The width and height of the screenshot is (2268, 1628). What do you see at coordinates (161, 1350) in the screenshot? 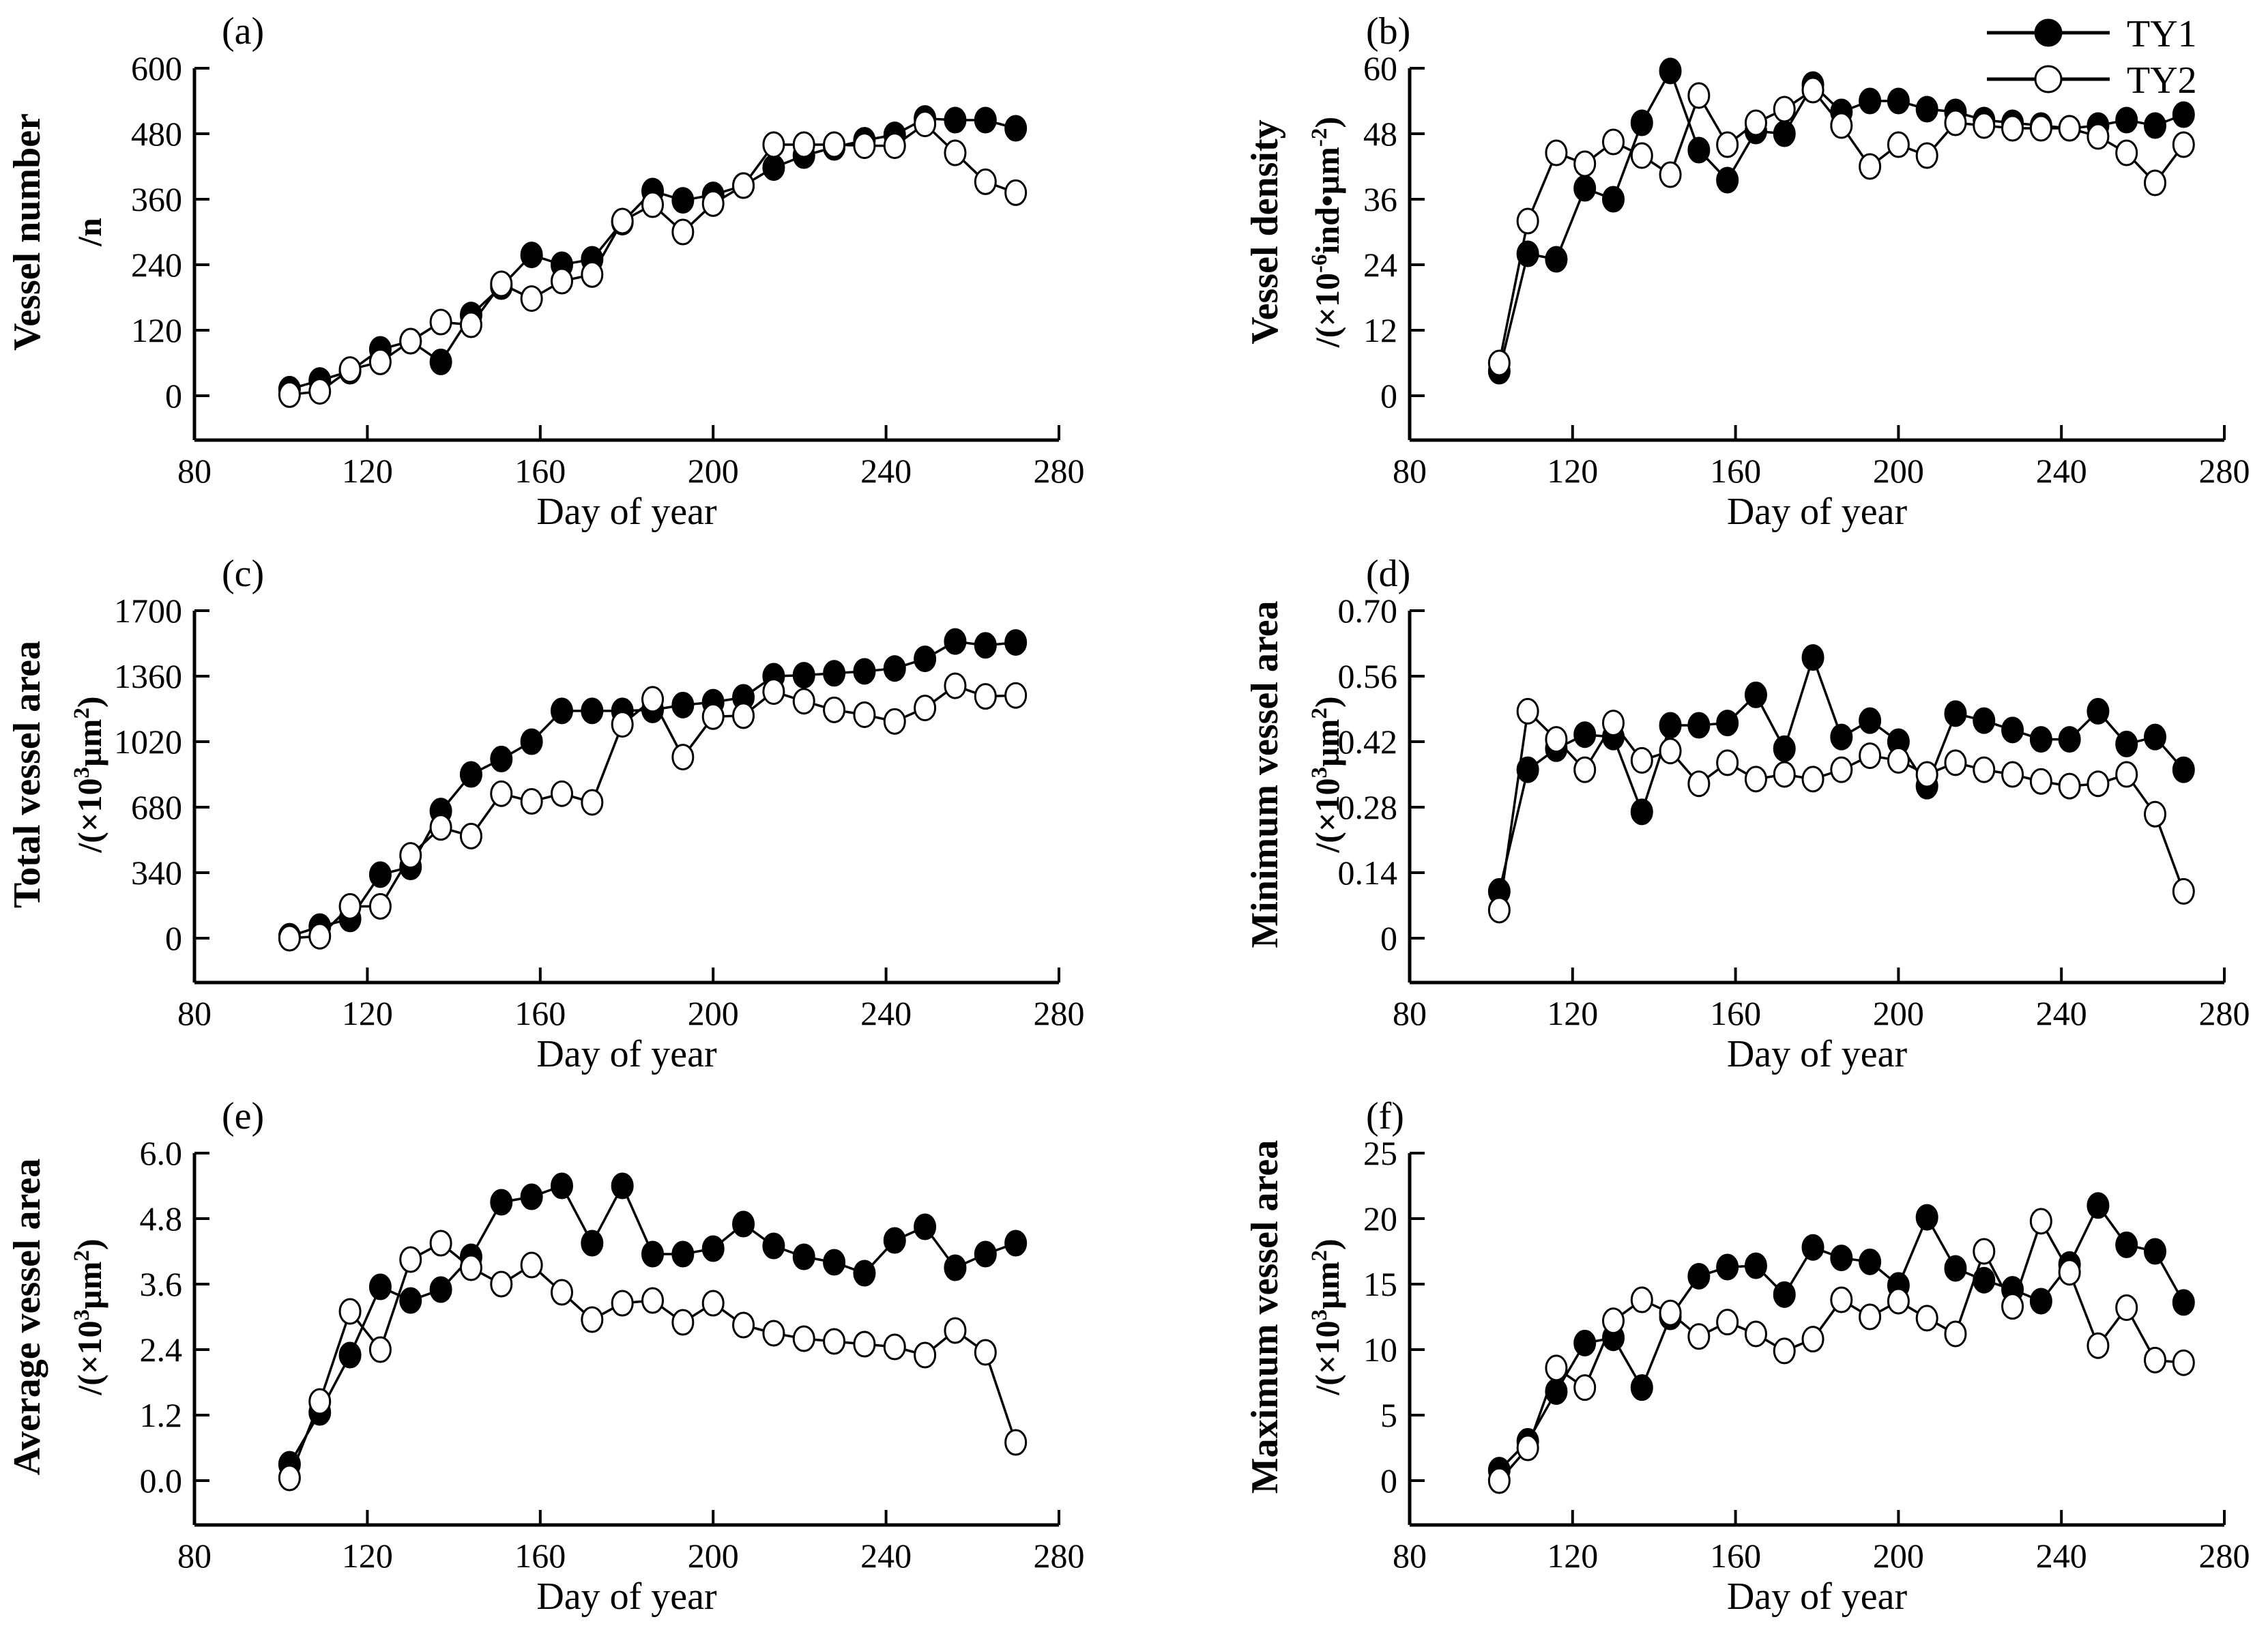
I see `y-tick-label: 2.4` at bounding box center [161, 1350].